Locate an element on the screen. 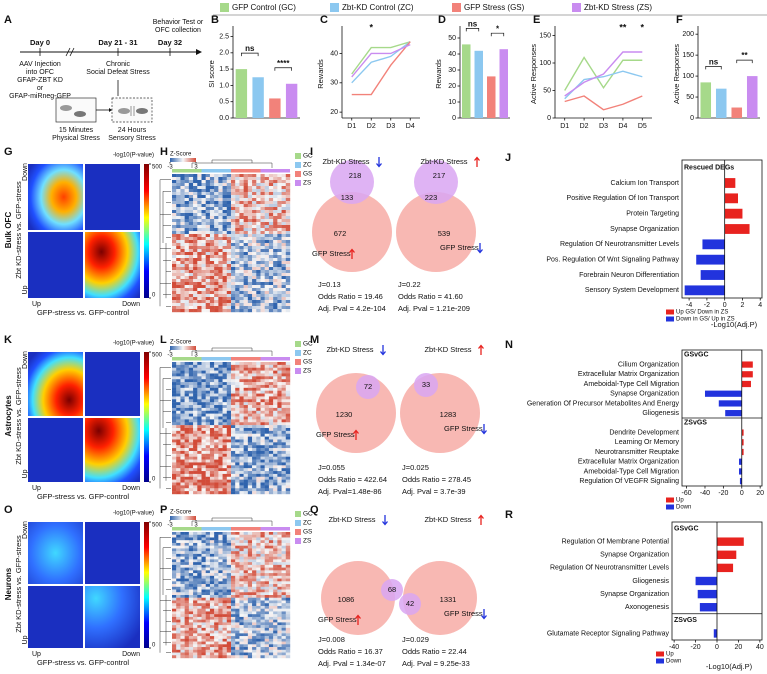  bar is located at coordinates (740, 481).